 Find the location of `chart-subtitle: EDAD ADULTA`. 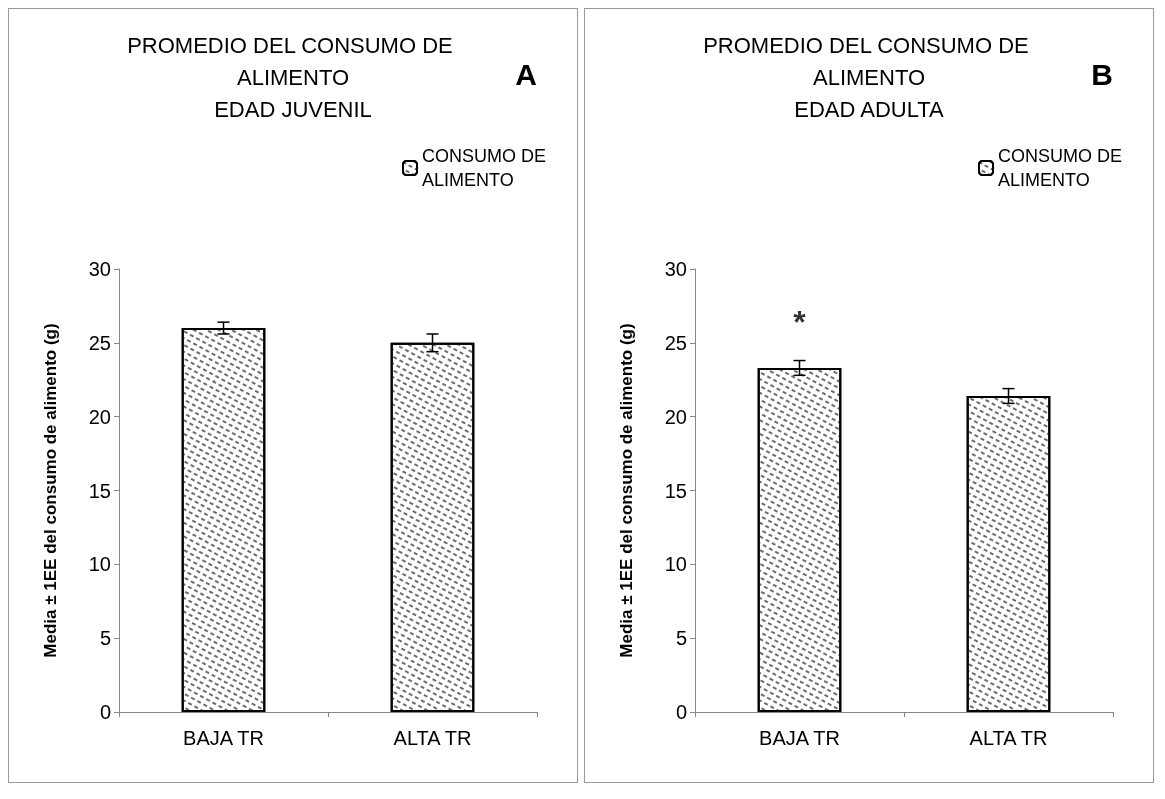

chart-subtitle: EDAD ADULTA is located at coordinates (869, 109).